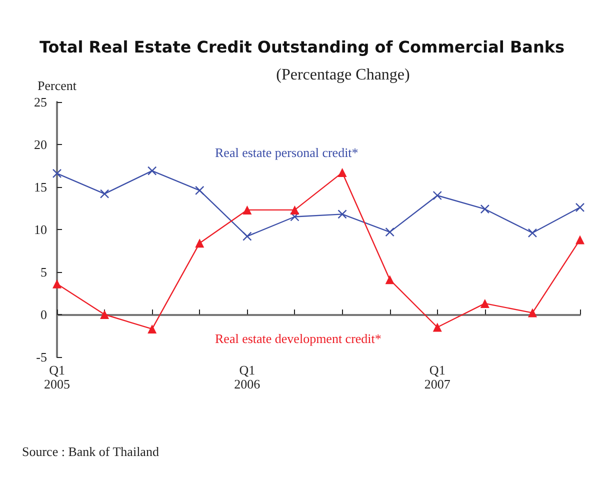  What do you see at coordinates (298, 338) in the screenshot?
I see `text: Real estate development credit*` at bounding box center [298, 338].